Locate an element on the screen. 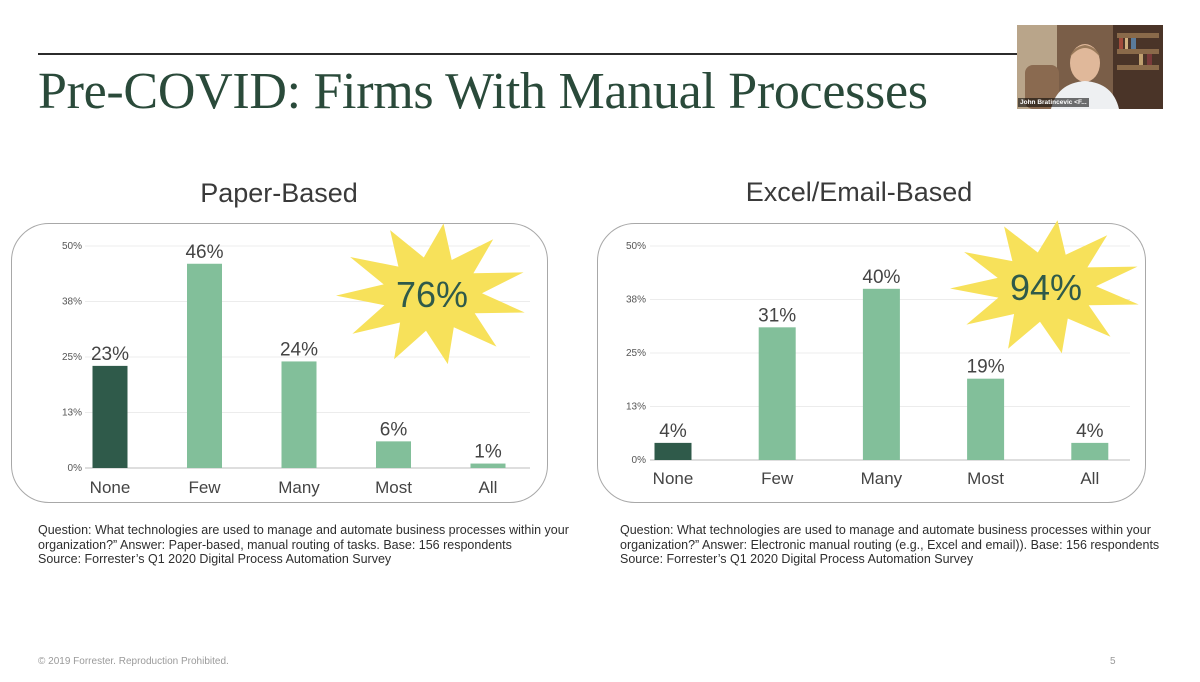 Image resolution: width=1200 pixels, height=682 pixels. data-label: 46% is located at coordinates (204, 252).